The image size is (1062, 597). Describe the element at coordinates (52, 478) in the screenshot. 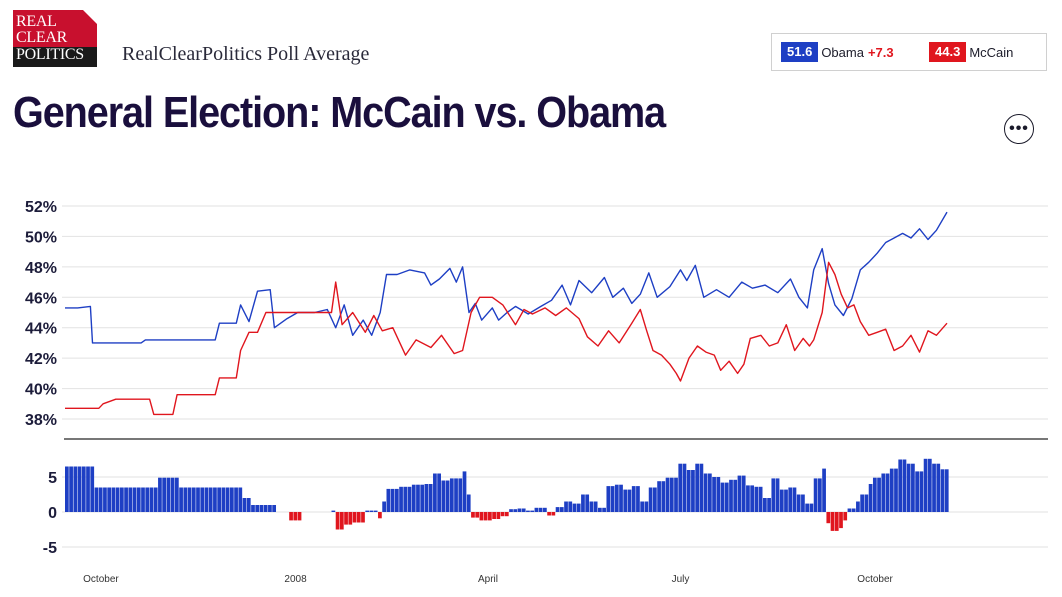

I see `spread-tick-label: 5` at that location.